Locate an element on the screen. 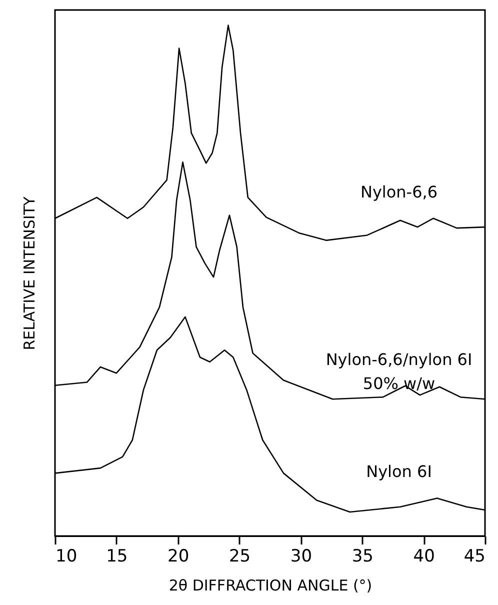 The width and height of the screenshot is (498, 605). x-tick-label: 45 is located at coordinates (475, 556).